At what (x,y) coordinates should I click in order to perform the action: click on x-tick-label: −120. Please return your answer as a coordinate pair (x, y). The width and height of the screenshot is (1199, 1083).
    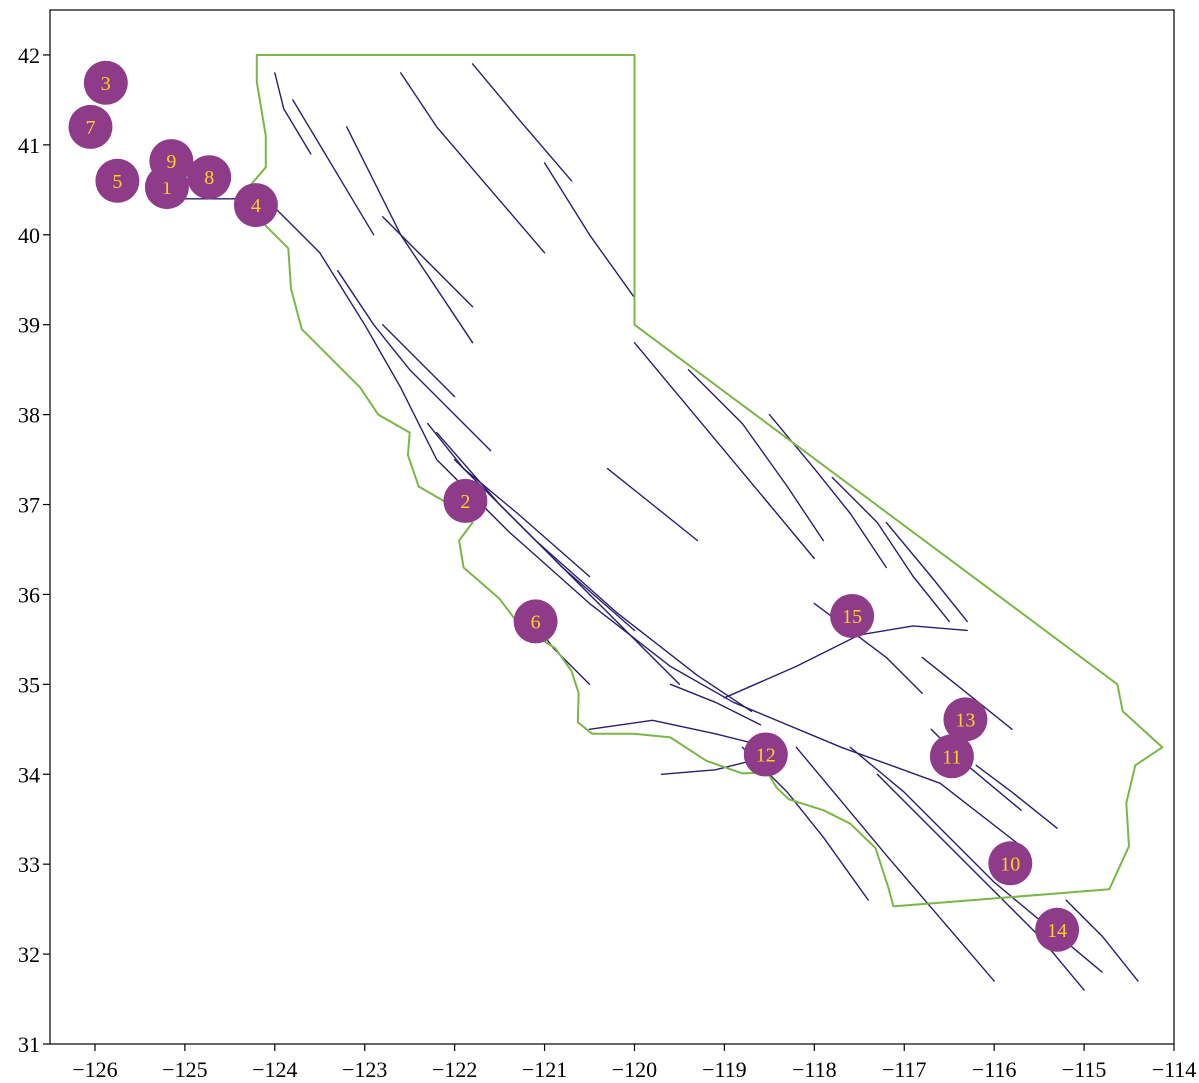
    Looking at the image, I should click on (634, 1069).